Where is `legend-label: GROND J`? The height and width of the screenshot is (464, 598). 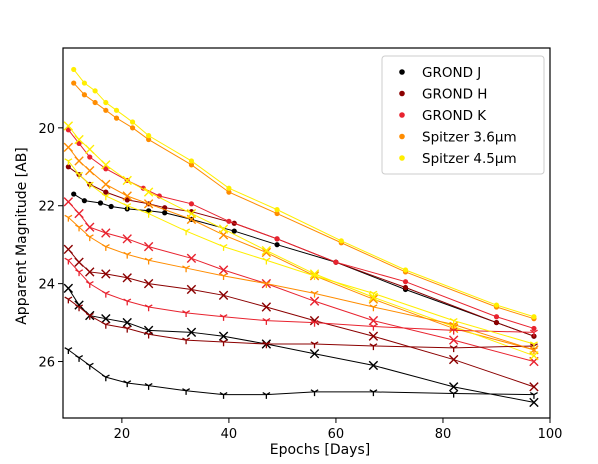 legend-label: GROND J is located at coordinates (451, 73).